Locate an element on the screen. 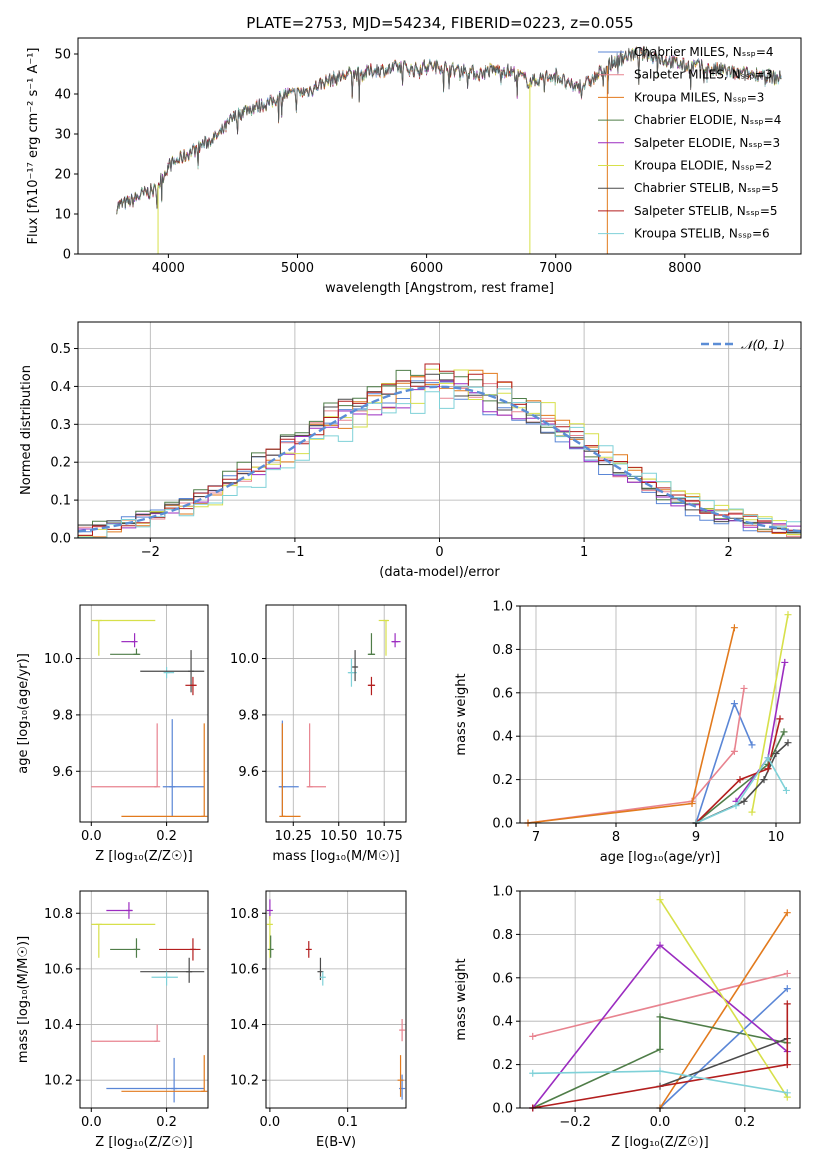 The width and height of the screenshot is (819, 1170). x-tick-label: −1 is located at coordinates (294, 552).